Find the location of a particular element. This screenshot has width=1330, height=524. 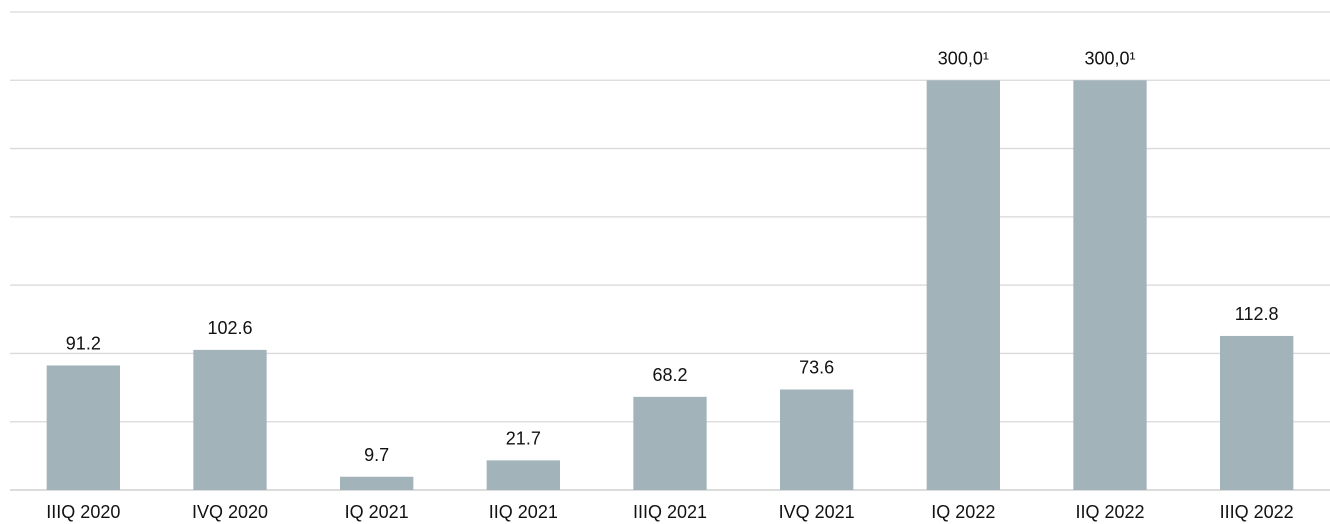

x-tick-label: IIIQ 2022 is located at coordinates (1257, 512).